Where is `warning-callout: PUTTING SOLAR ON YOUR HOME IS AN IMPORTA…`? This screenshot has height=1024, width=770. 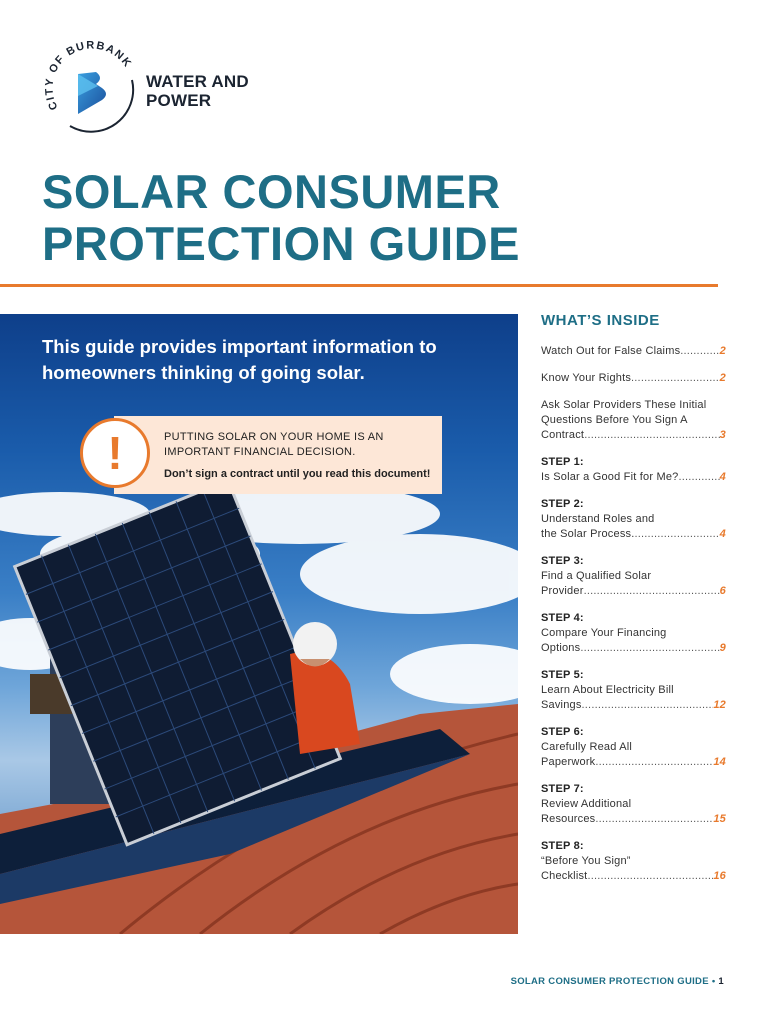
warning-callout: PUTTING SOLAR ON YOUR HOME IS AN IMPORTA… is located at coordinates (278, 455).